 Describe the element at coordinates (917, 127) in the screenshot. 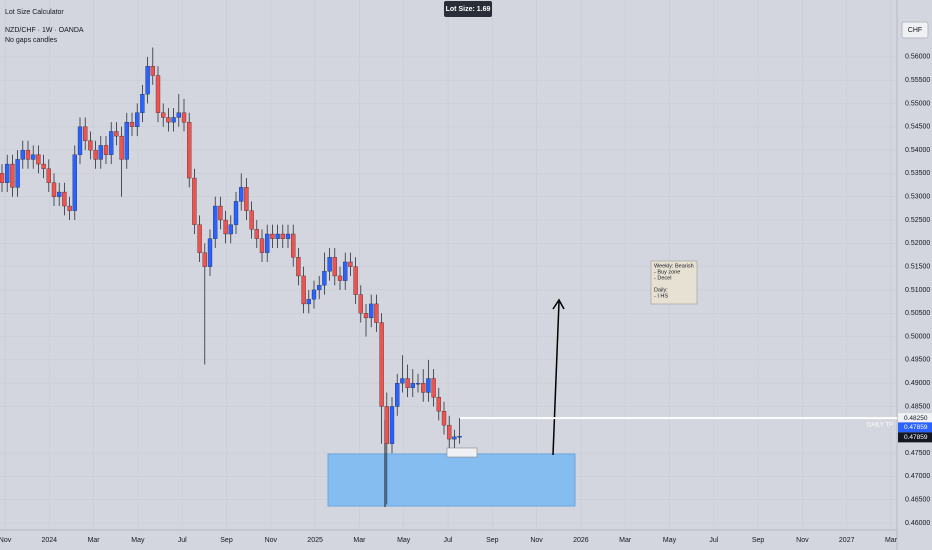

I see `y-tick-label: 0.54500` at that location.